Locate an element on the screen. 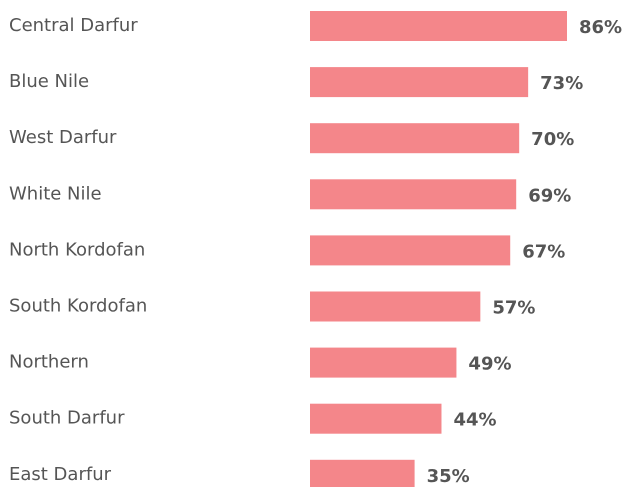 This screenshot has width=627, height=487. category-label: South Darfur is located at coordinates (67, 418).